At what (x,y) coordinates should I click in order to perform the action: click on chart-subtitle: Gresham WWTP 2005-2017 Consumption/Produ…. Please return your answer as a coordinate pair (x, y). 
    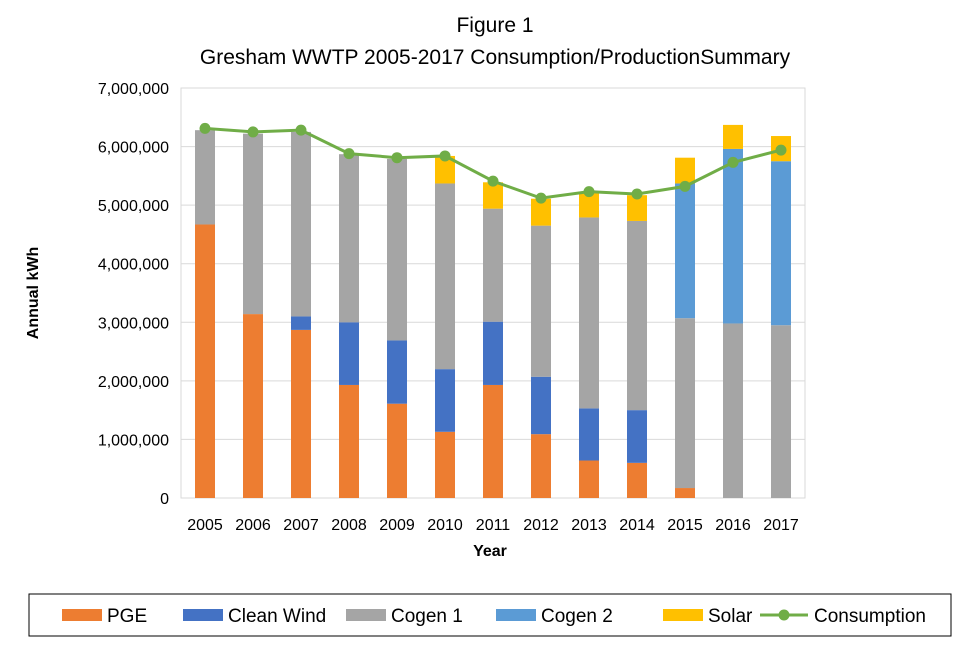
    Looking at the image, I should click on (495, 57).